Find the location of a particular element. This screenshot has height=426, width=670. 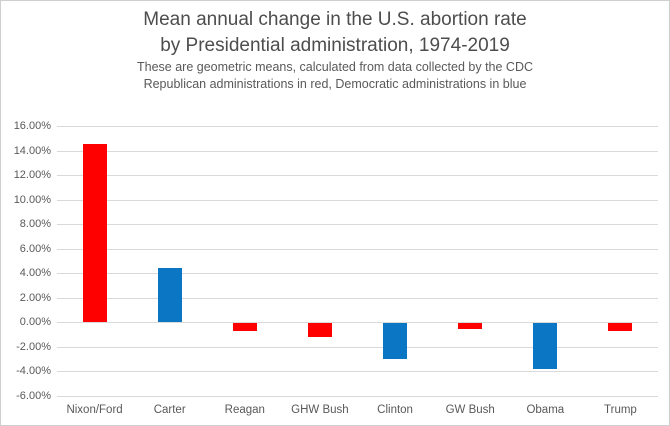

y-axis-tick-label: 2.00% is located at coordinates (35, 297).